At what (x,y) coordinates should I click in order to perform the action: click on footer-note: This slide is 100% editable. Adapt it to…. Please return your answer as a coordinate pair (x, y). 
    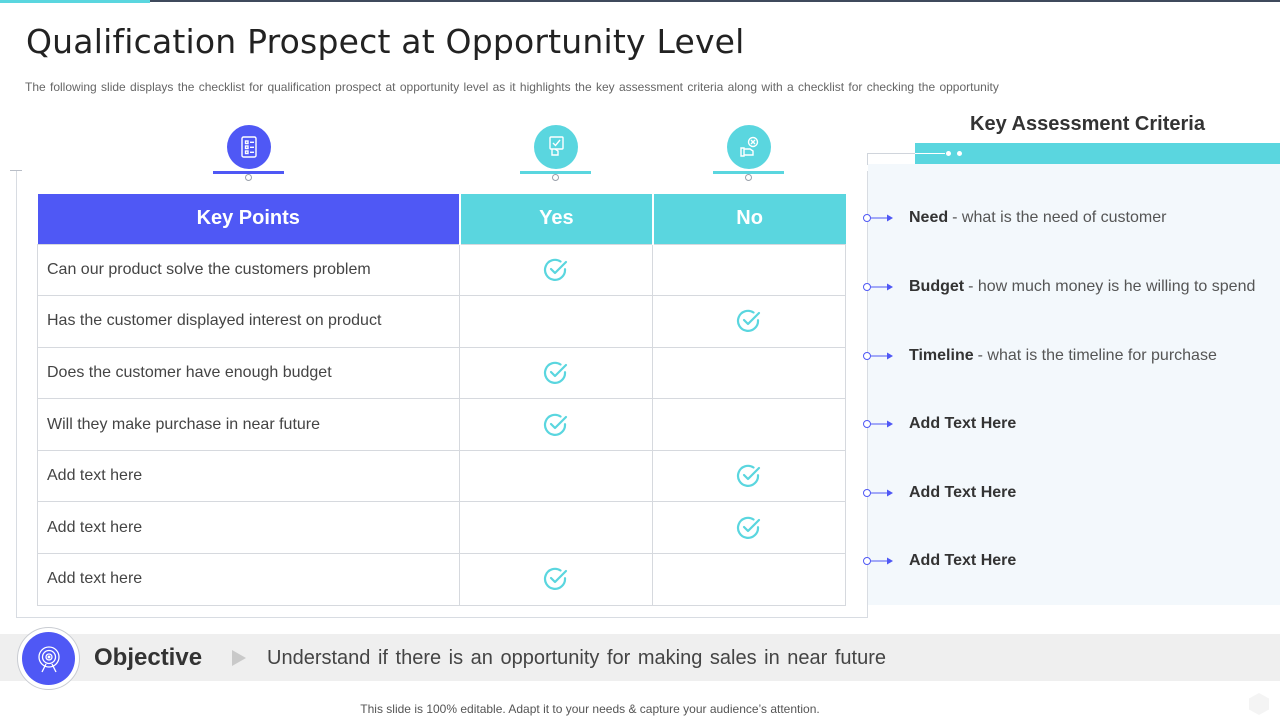
    Looking at the image, I should click on (590, 709).